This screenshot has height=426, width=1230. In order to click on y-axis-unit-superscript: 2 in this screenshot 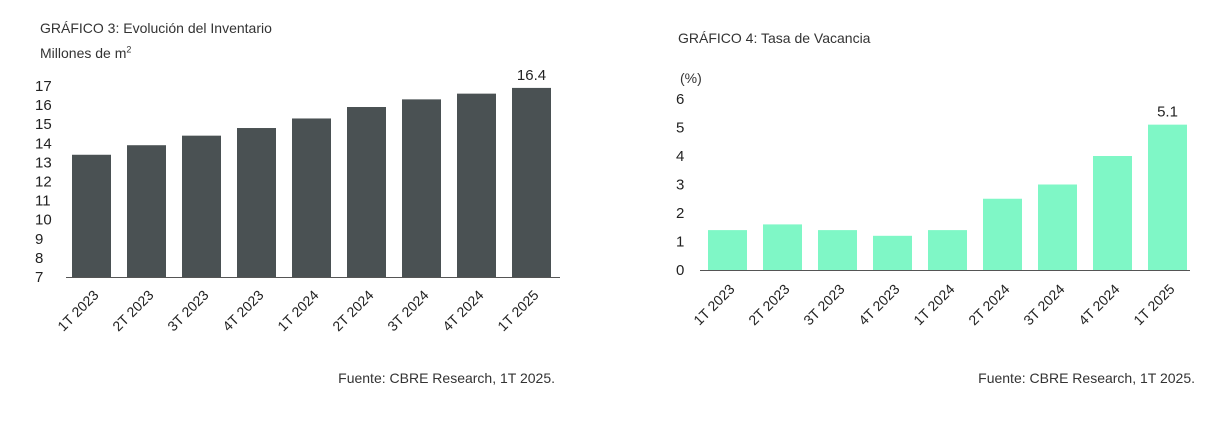, I will do `click(129, 49)`.